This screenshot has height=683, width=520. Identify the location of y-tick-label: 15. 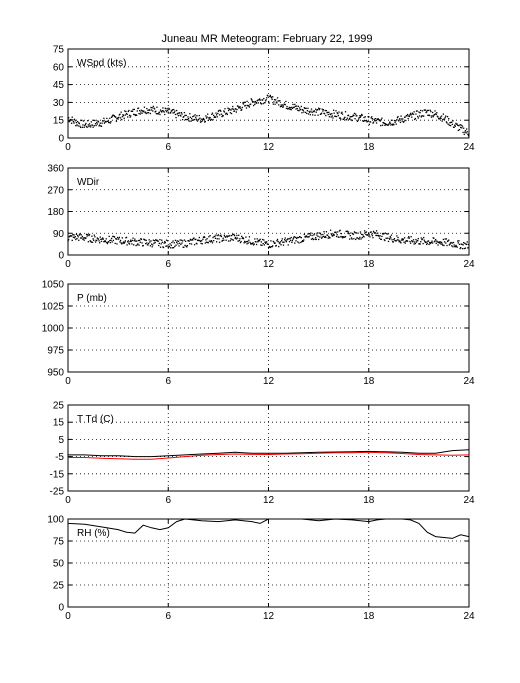
(59, 121).